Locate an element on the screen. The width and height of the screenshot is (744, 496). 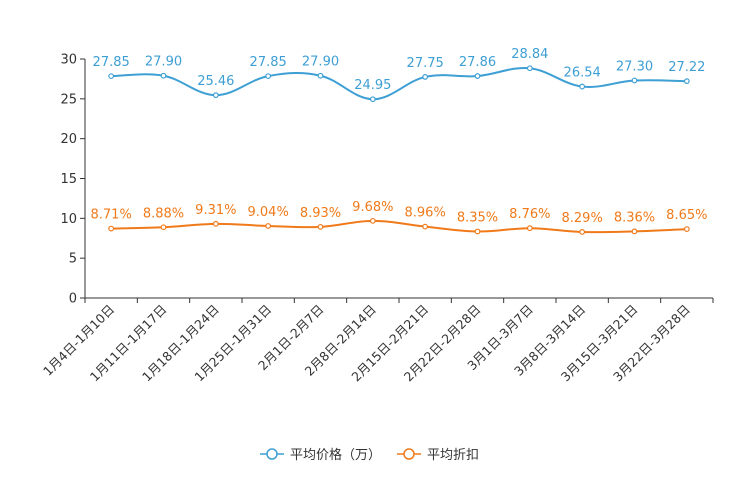
legend-label: 平均价格（万） is located at coordinates (335, 455).